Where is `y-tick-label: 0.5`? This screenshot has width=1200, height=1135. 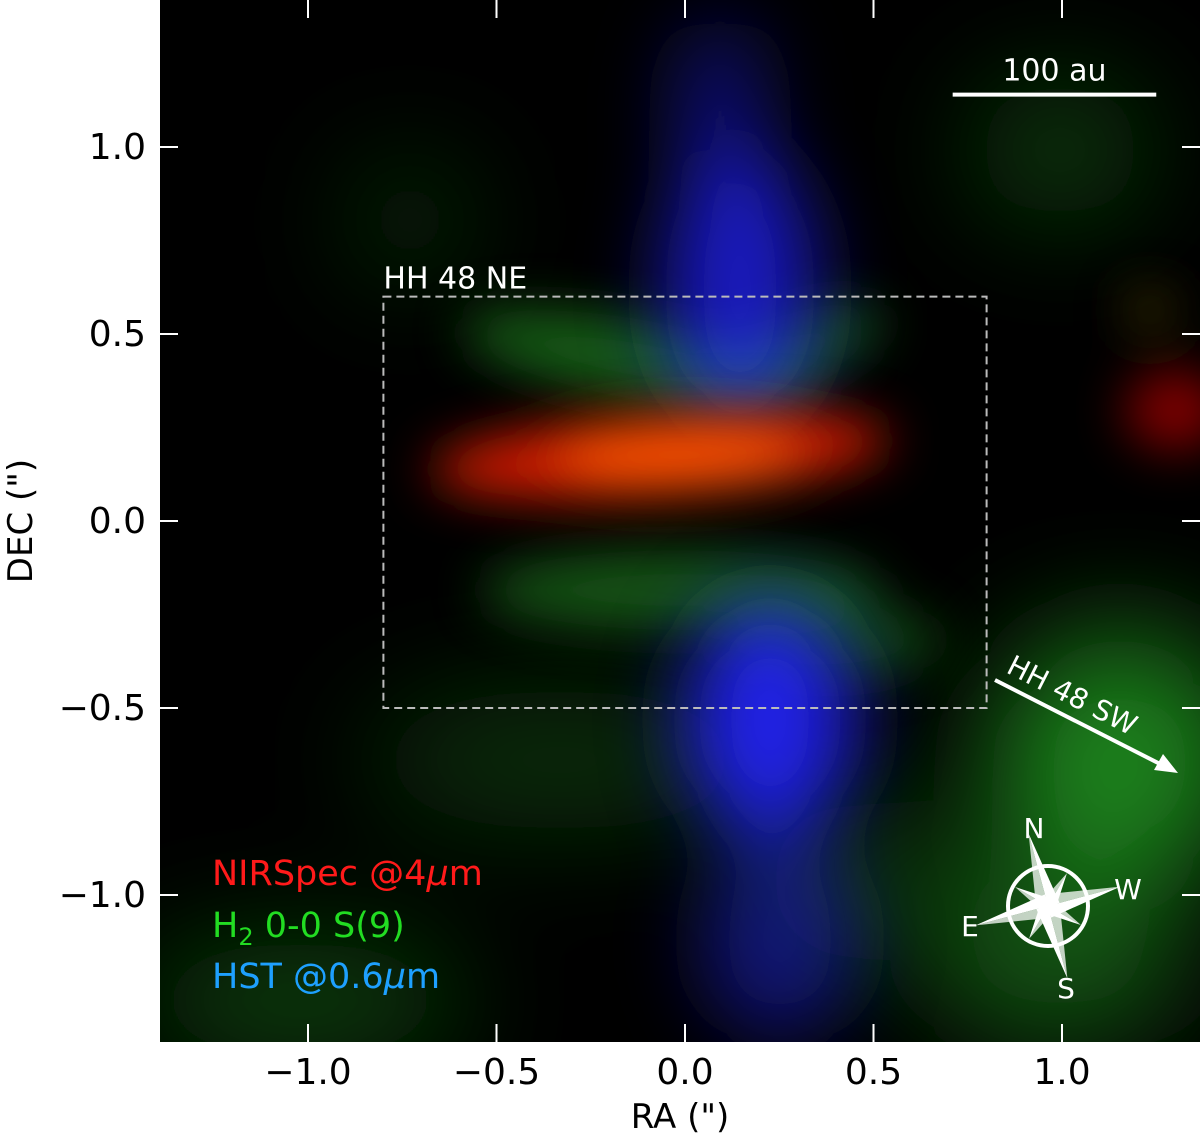 y-tick-label: 0.5 is located at coordinates (117, 334).